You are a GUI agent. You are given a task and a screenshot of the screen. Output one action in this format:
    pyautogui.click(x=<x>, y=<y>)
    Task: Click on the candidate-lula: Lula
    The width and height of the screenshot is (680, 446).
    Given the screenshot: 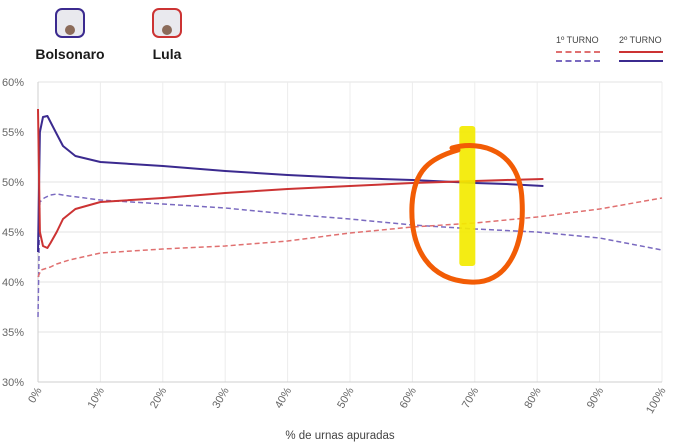 What is the action you would take?
    pyautogui.click(x=167, y=35)
    